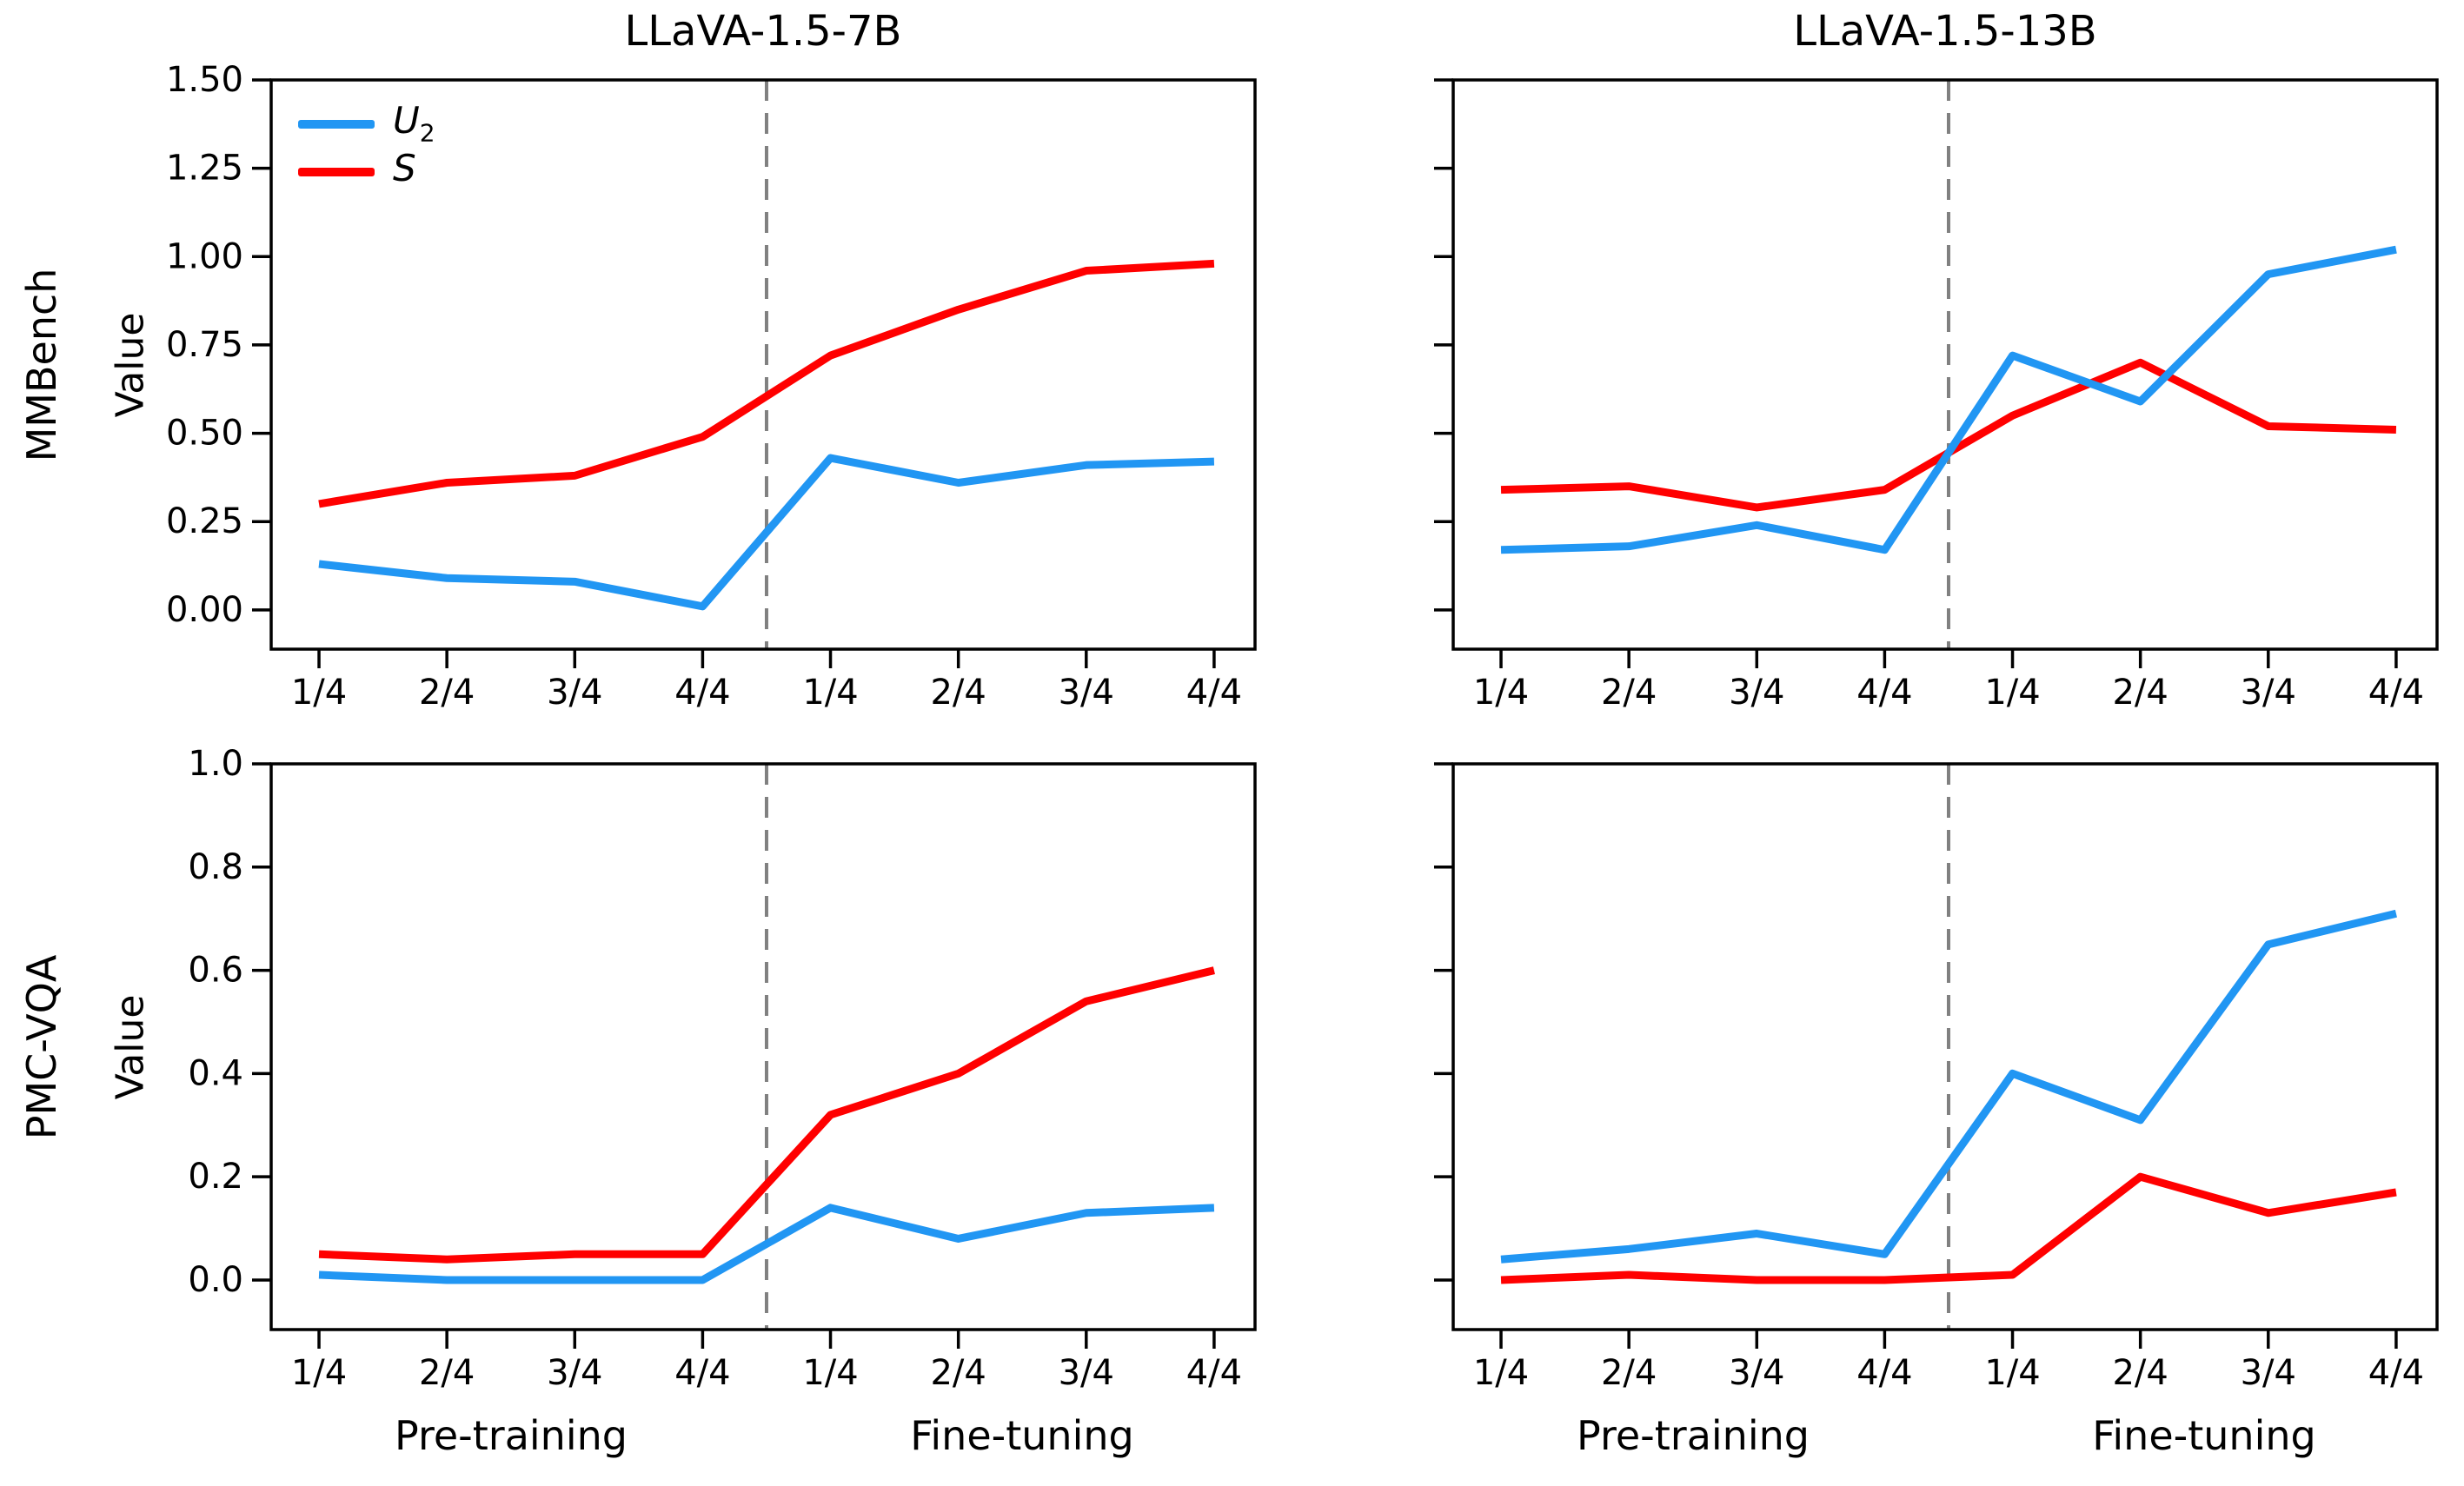 Image resolution: width=2464 pixels, height=1486 pixels. I want to click on chart-title-llava-7b: LLaVA-1.5-7B, so click(763, 31).